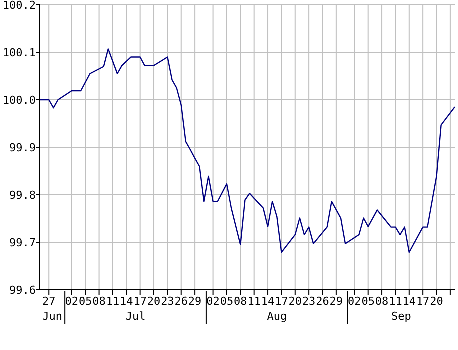 This screenshot has width=458, height=350. Describe the element at coordinates (401, 316) in the screenshot. I see `text: Sep` at that location.